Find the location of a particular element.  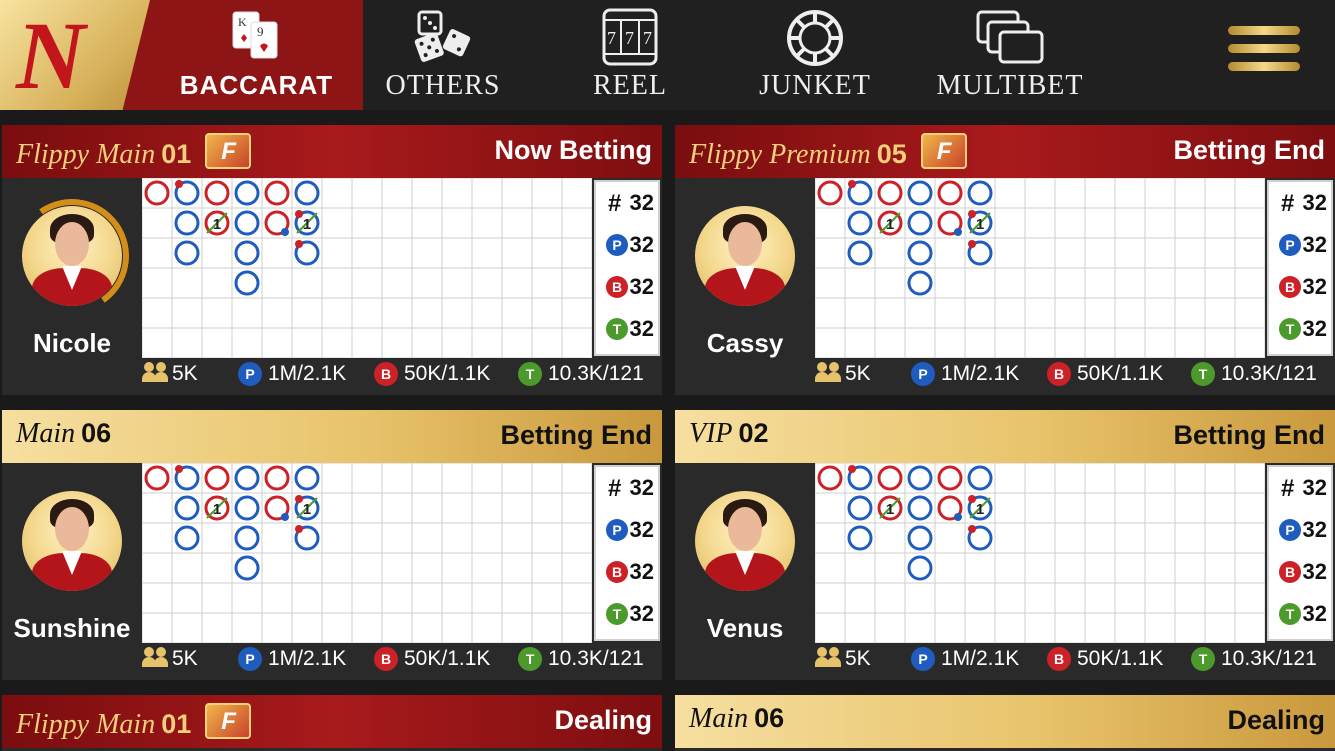

svg-text: 7 is located at coordinates (611, 38).